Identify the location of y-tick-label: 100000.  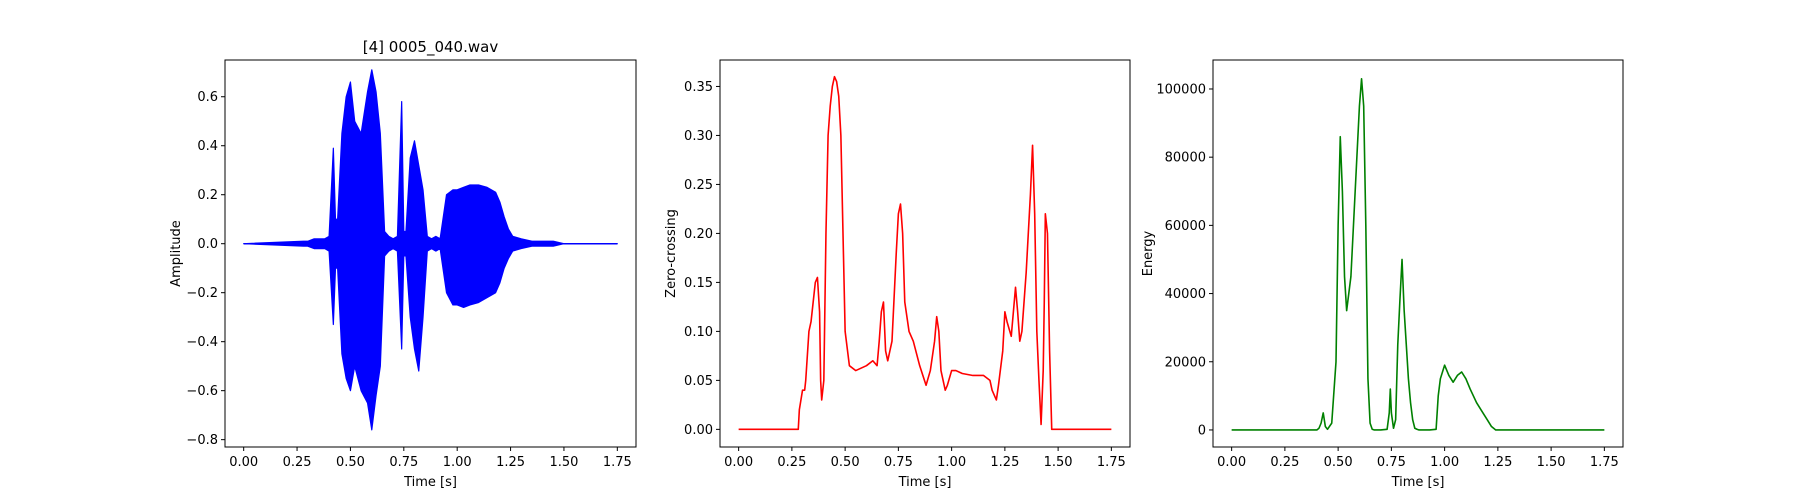
(1181, 89).